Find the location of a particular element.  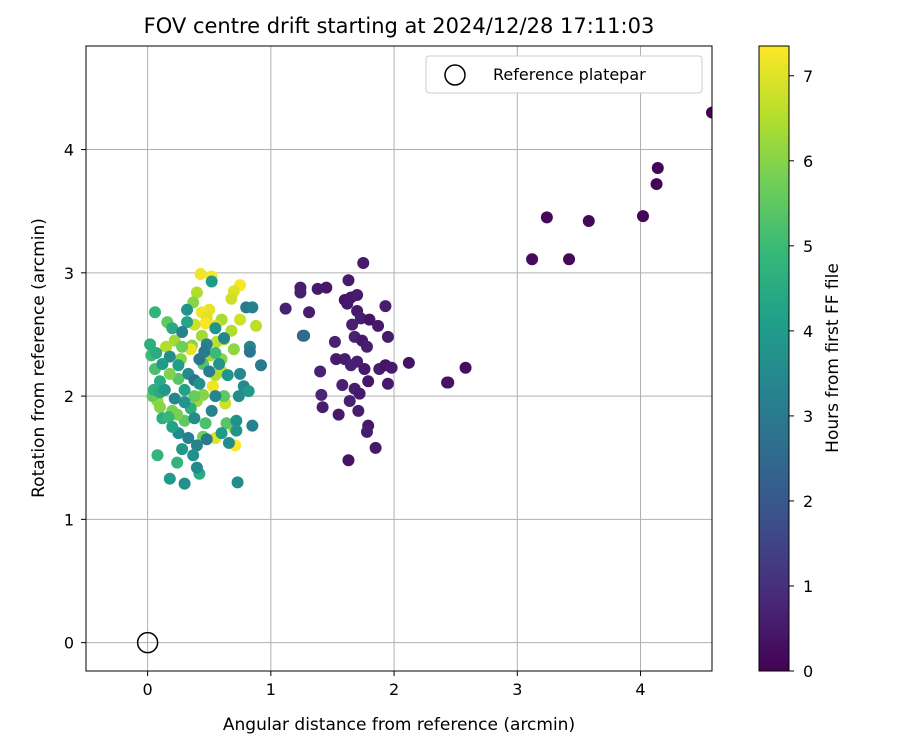

legend-box is located at coordinates (564, 74).